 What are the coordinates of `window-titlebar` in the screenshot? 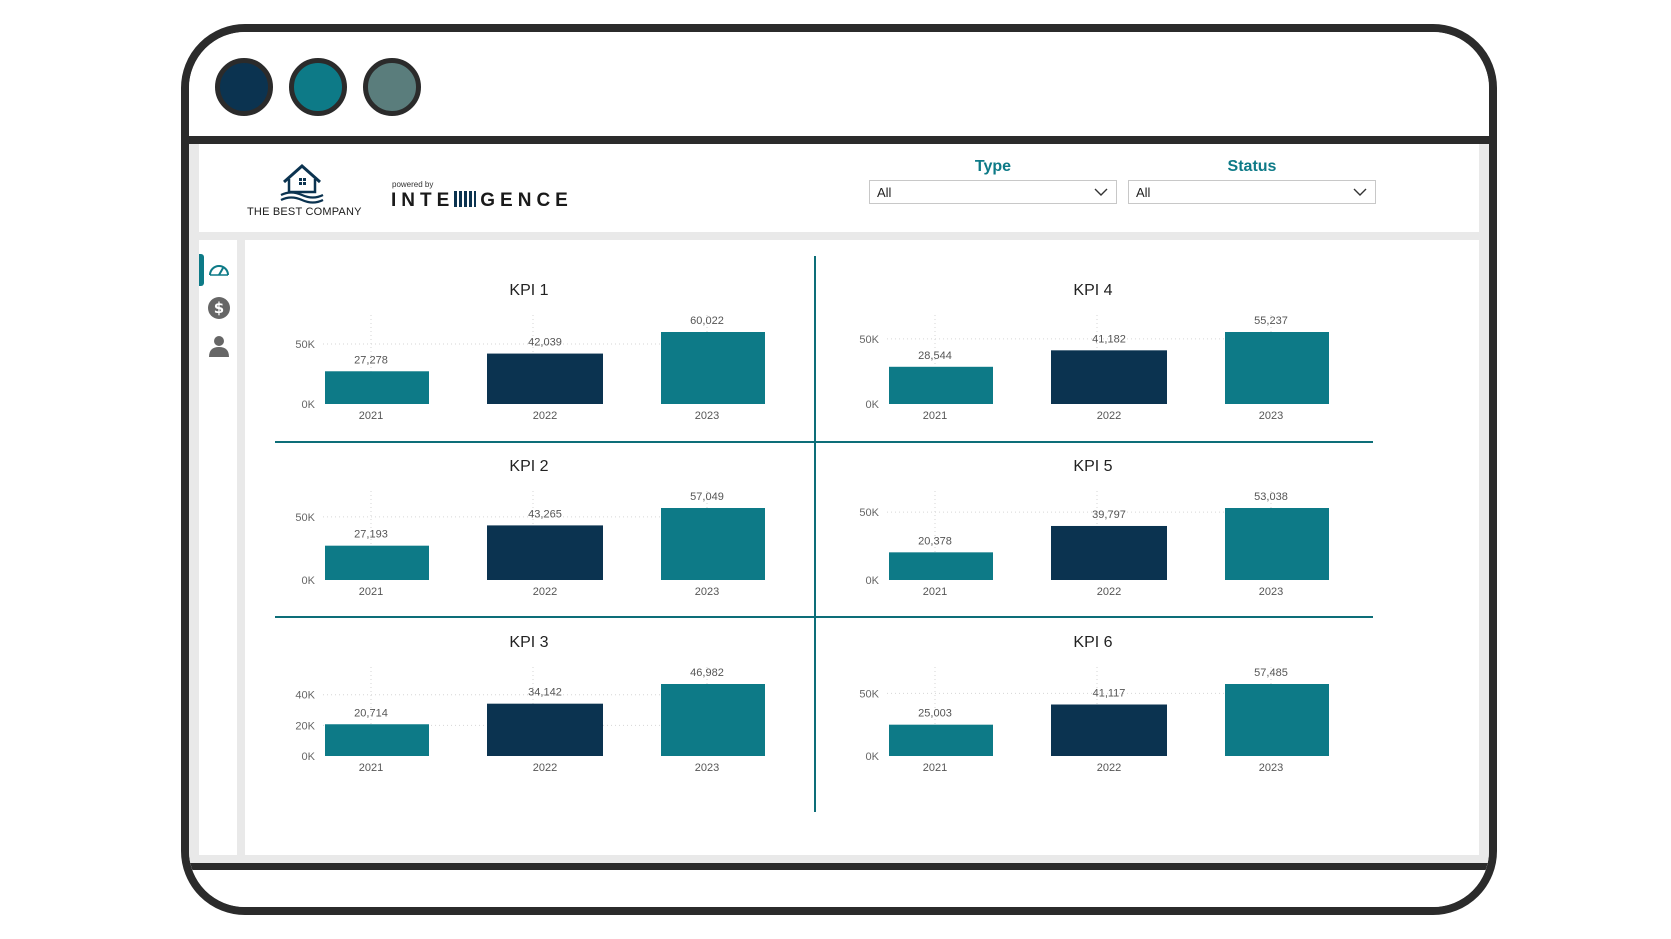 It's located at (839, 88).